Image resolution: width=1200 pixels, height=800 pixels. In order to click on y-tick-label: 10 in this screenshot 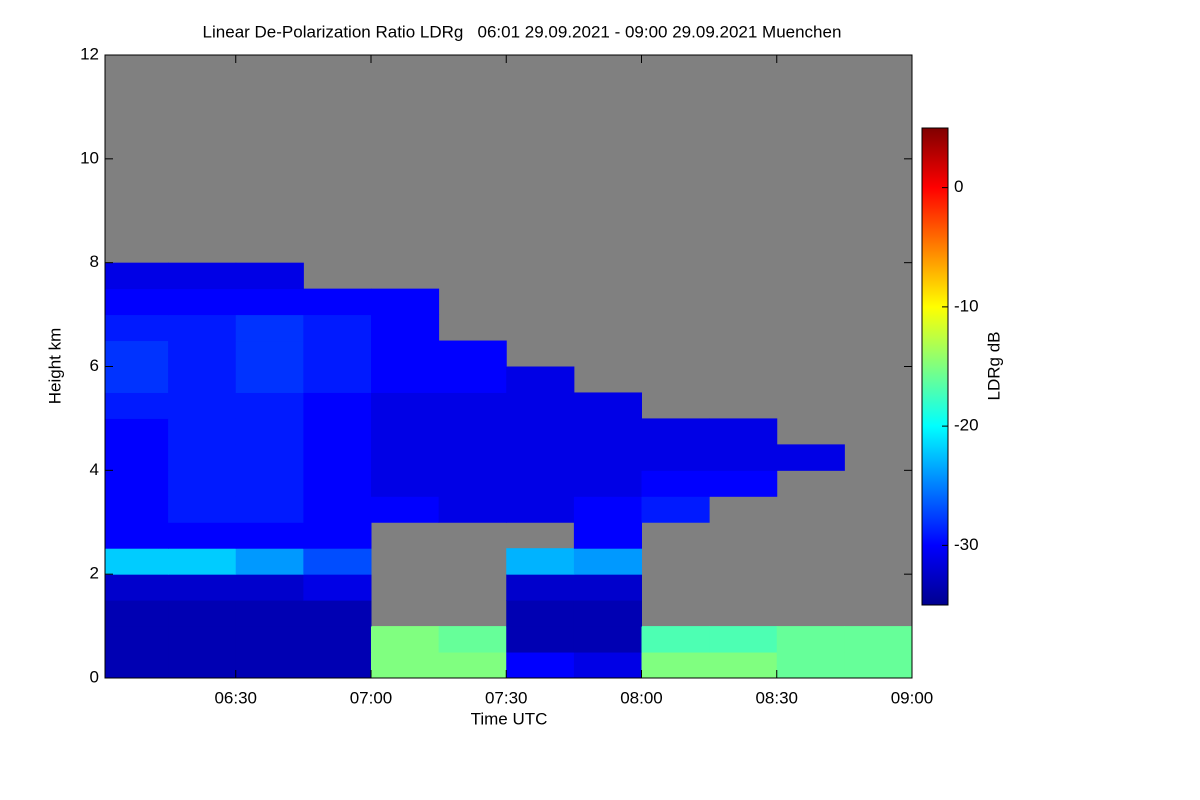, I will do `click(89, 157)`.